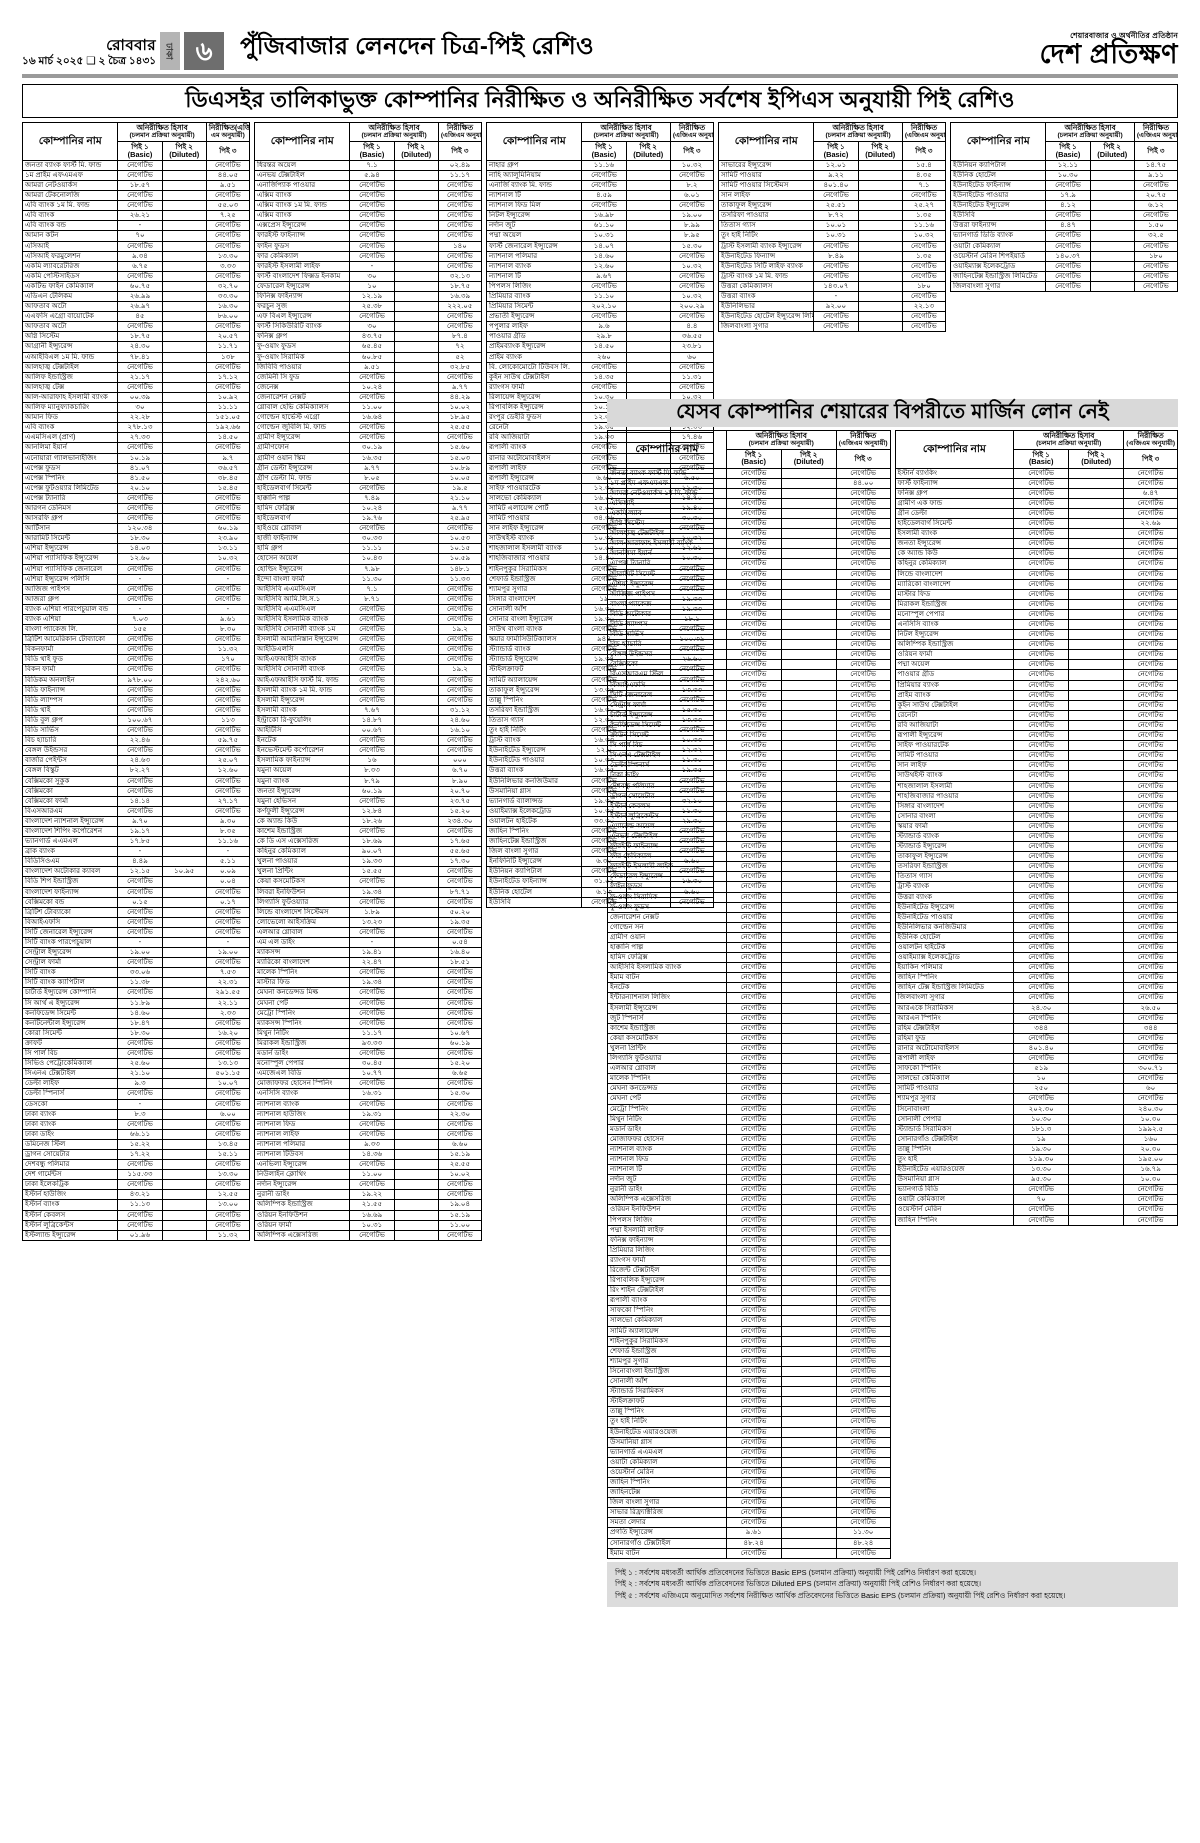  I want to click on cell-company-name: স্ট্যান্ডার্ড ইন্স্যুরেন্স, so click(534, 660).